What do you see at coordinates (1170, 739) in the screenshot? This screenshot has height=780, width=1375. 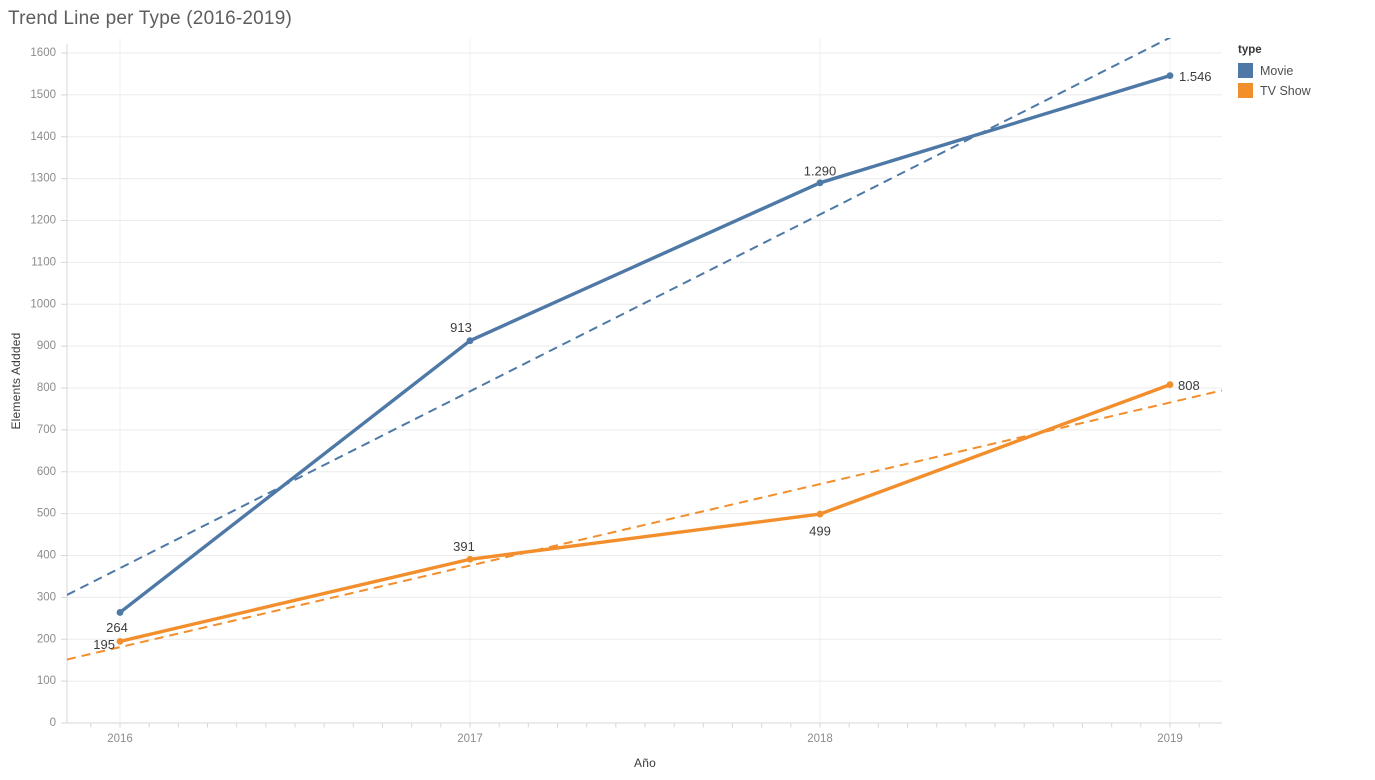 I see `x-tick-label: 2019` at bounding box center [1170, 739].